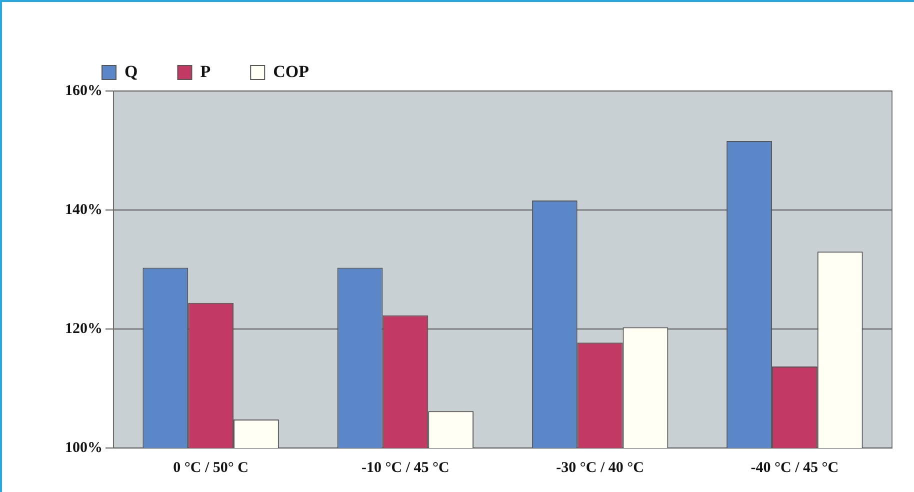  I want to click on legend-label: COP, so click(291, 71).